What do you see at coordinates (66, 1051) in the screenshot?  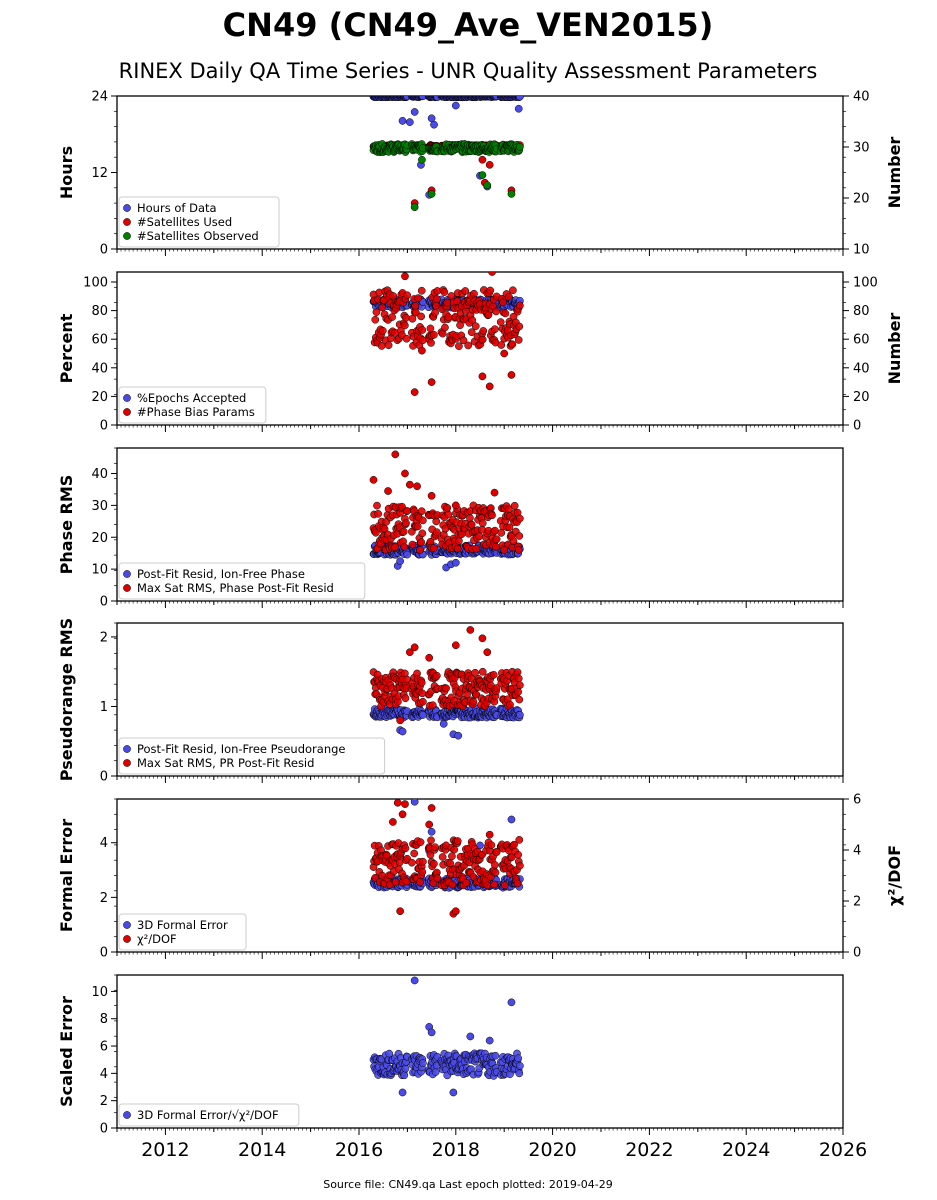 I see `y-axis-label: Scaled Error` at bounding box center [66, 1051].